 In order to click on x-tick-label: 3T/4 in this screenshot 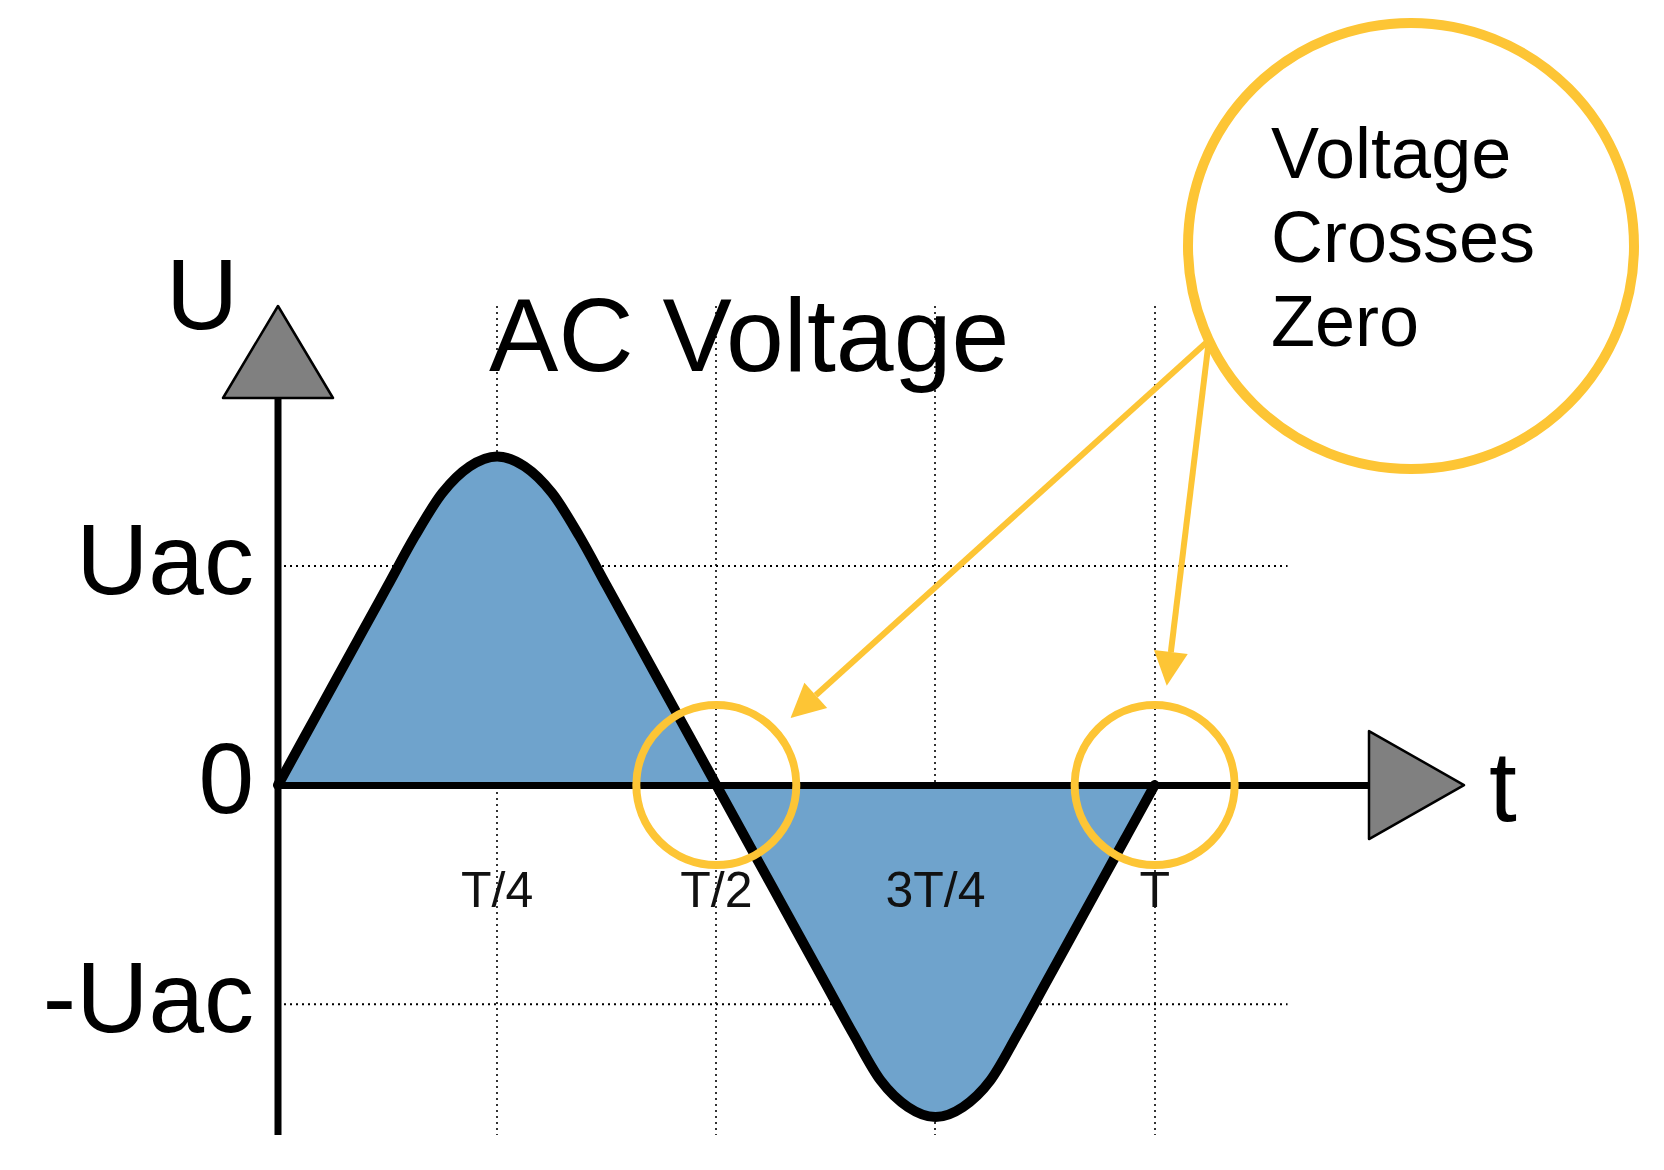, I will do `click(935, 889)`.